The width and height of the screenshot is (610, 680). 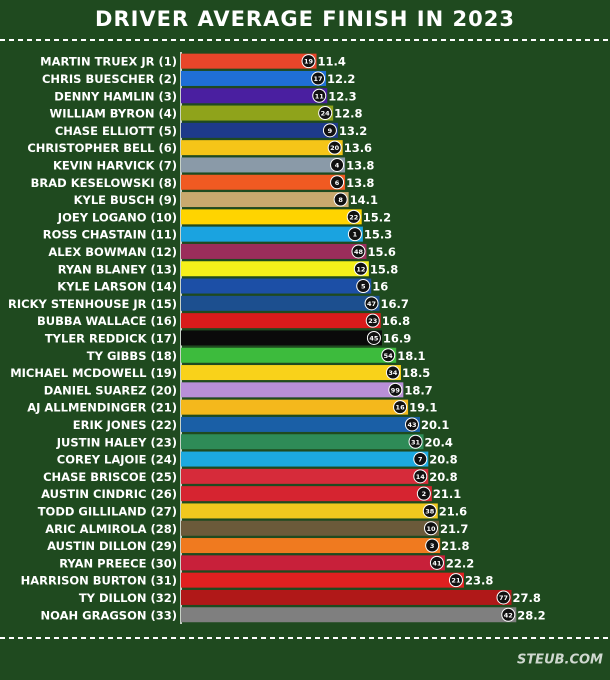 What do you see at coordinates (99, 581) in the screenshot?
I see `y-tick-label: HARRISON BURTON (31)` at bounding box center [99, 581].